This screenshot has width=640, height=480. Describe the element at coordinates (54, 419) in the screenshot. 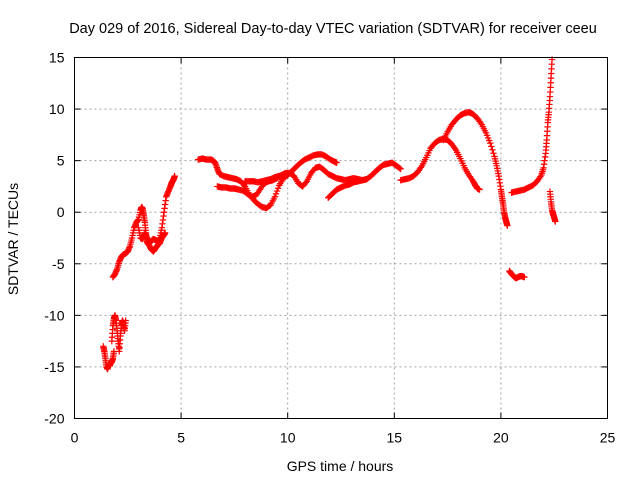

I see `y-tick-label: -20` at that location.